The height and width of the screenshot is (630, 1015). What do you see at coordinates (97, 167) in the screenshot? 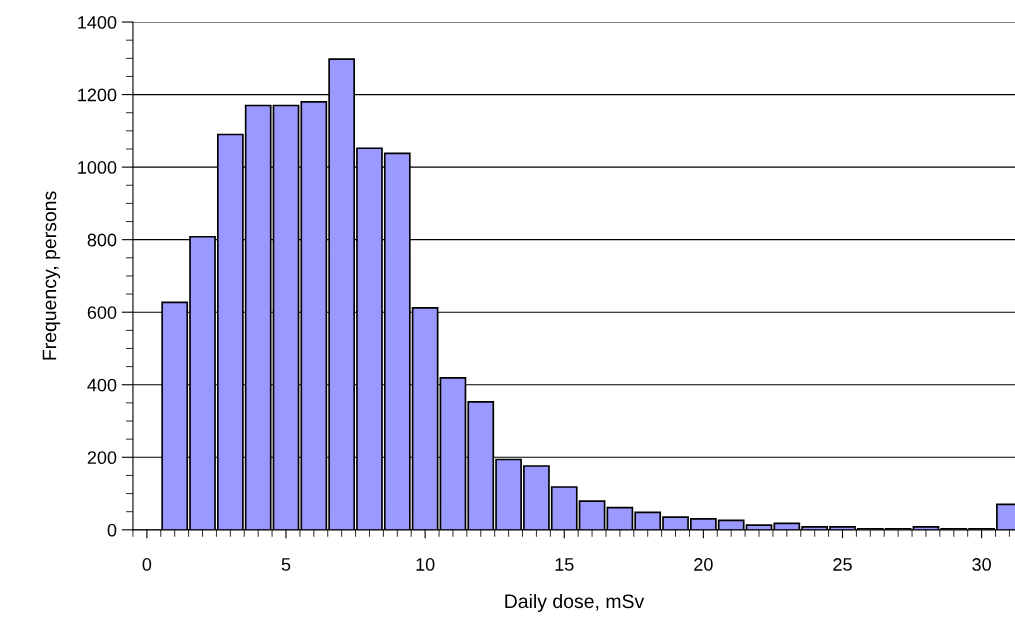
I see `y-tick-label: 1000` at bounding box center [97, 167].